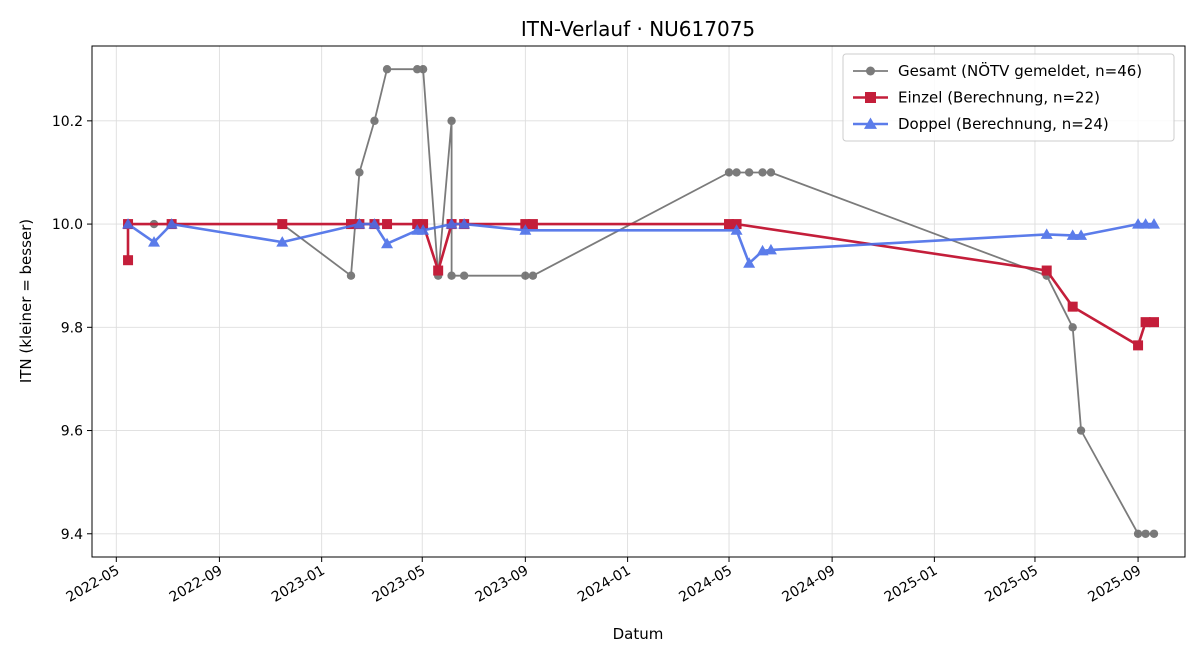  I want to click on y-tick-label: 9.8, so click(72, 328).